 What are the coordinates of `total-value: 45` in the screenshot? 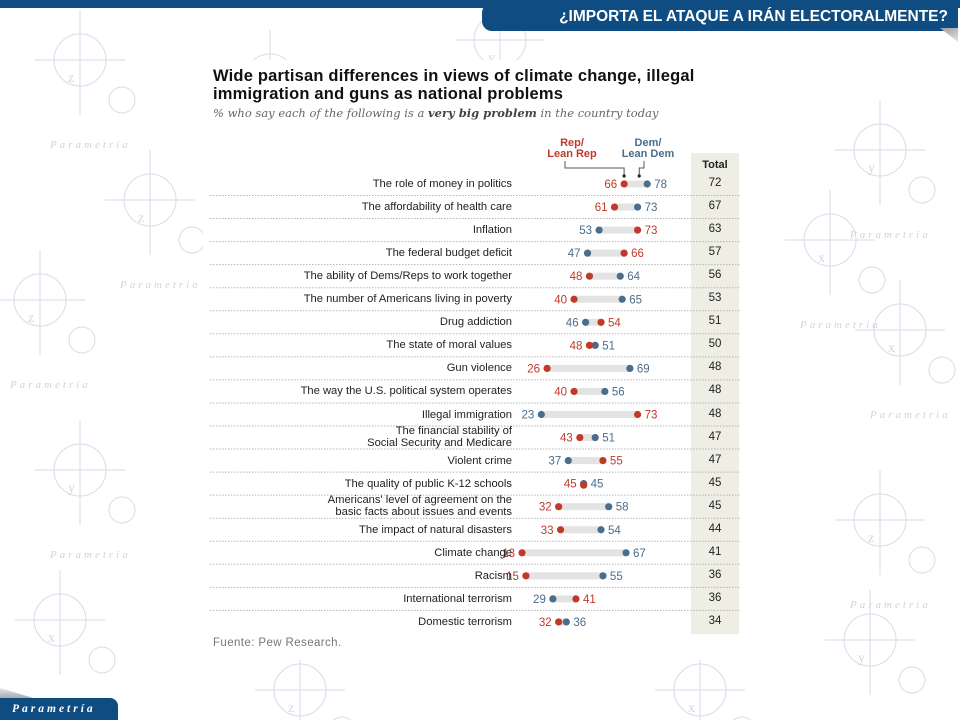 It's located at (715, 505).